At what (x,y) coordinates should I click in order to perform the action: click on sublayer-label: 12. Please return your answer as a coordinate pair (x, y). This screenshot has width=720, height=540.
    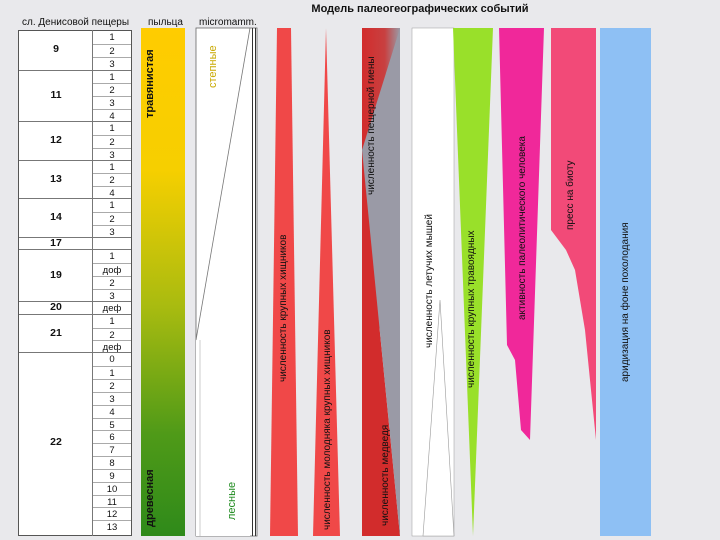
    Looking at the image, I should click on (112, 514).